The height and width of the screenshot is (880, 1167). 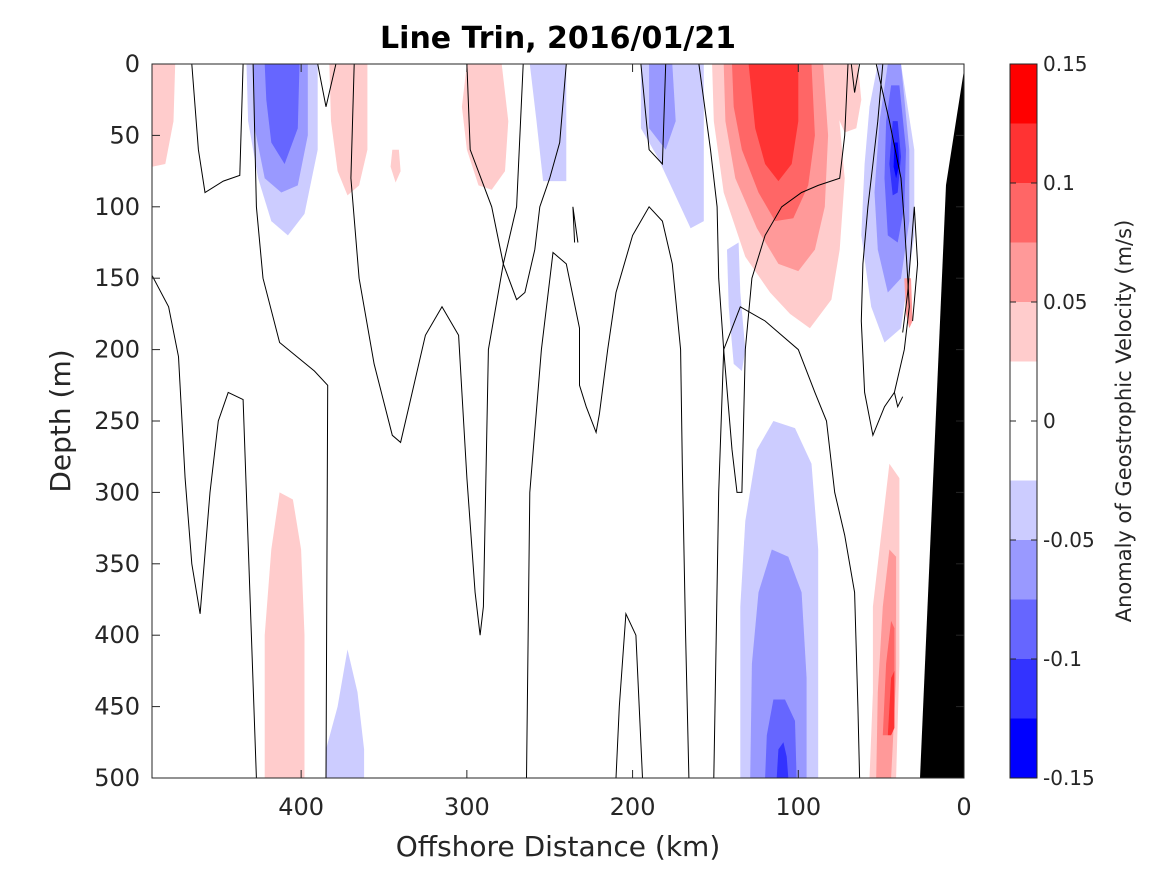 What do you see at coordinates (117, 492) in the screenshot?
I see `y-tick-label: 300` at bounding box center [117, 492].